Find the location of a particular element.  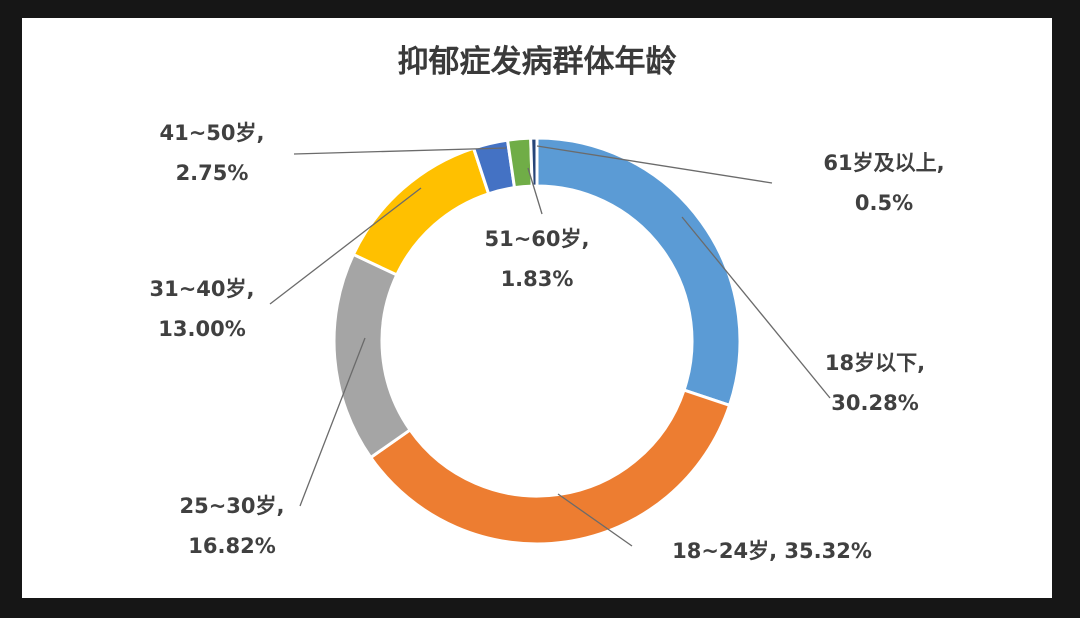

data-label-s4: 31~40岁, 13.00% is located at coordinates (201, 309).